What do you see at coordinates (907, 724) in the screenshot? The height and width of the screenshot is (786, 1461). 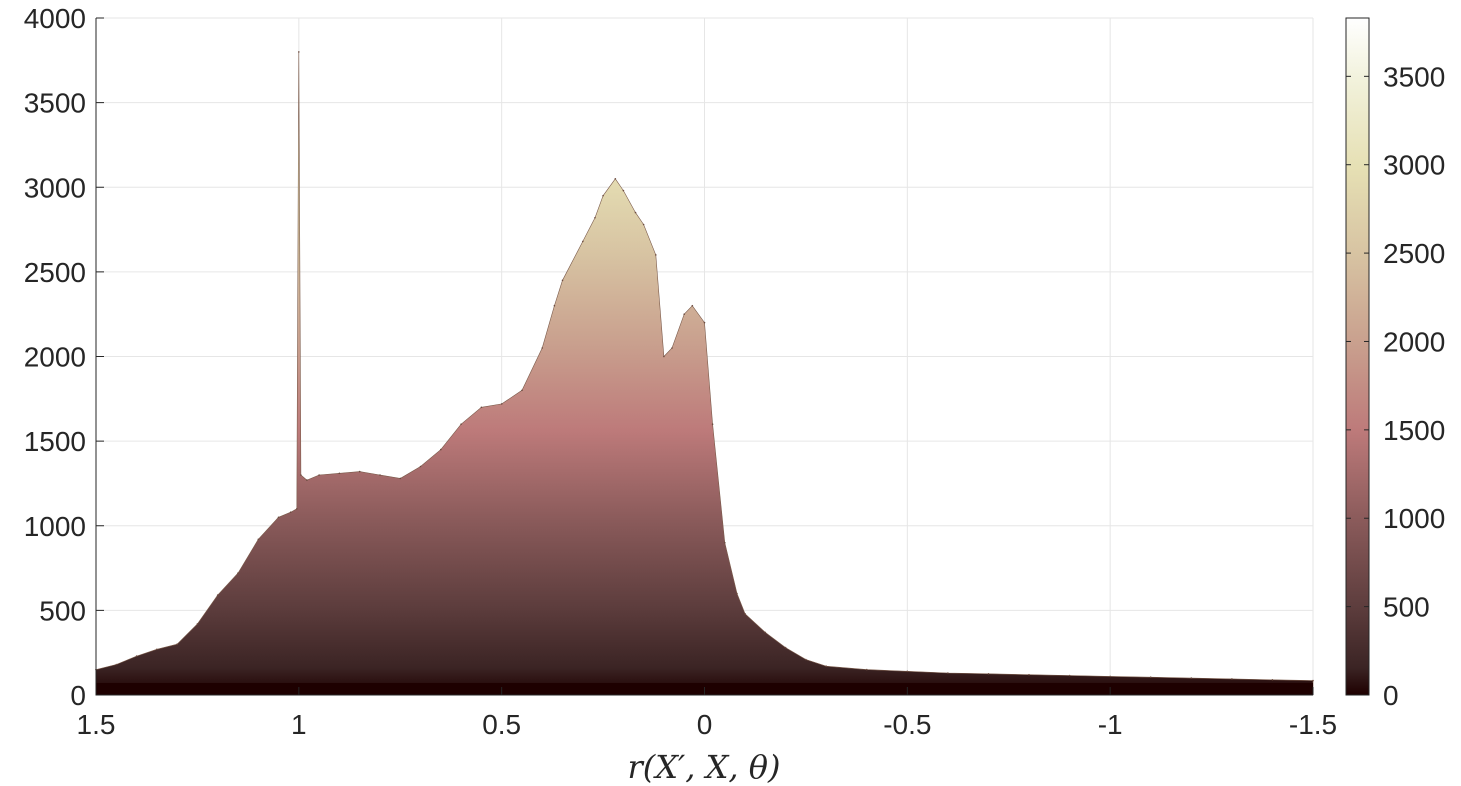 I see `x-tick-label: -0.5` at bounding box center [907, 724].